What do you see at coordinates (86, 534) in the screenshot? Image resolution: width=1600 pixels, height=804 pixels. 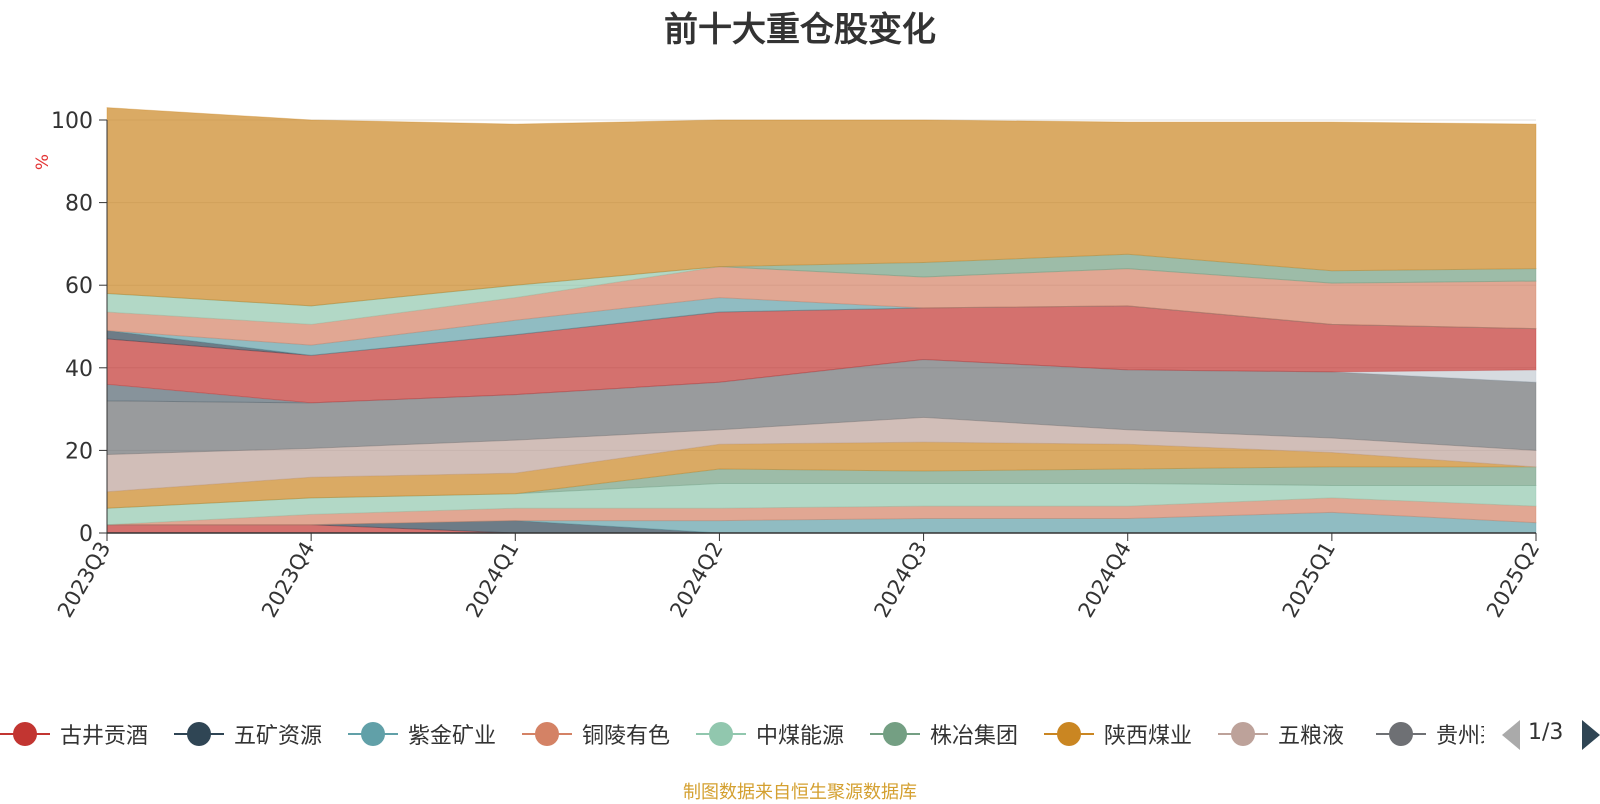 I see `y-tick-label: 0` at bounding box center [86, 534].